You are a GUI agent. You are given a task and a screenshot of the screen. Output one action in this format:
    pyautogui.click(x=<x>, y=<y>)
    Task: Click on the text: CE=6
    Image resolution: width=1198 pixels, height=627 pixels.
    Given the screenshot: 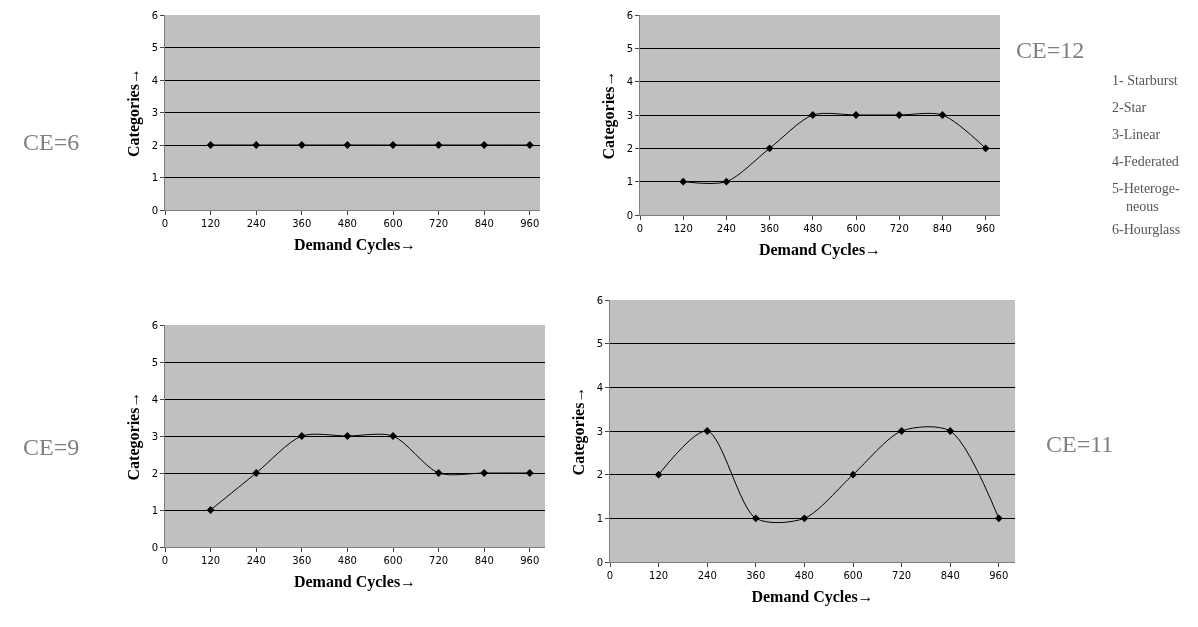 What is the action you would take?
    pyautogui.click(x=51, y=142)
    